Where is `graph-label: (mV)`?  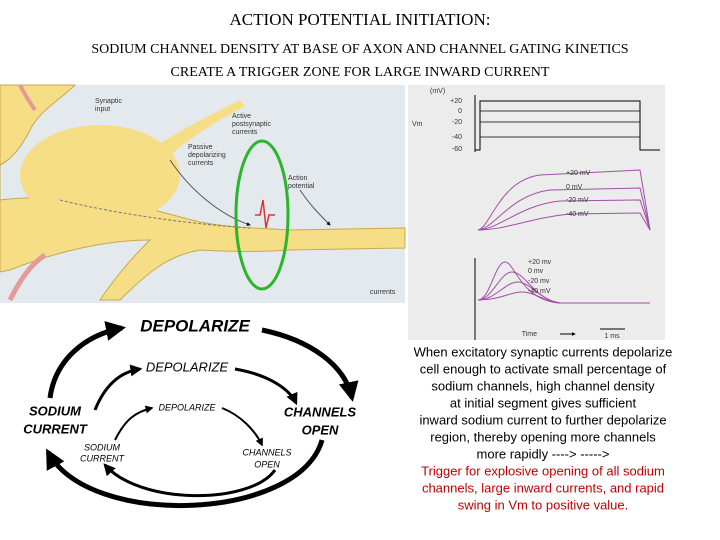 graph-label: (mV) is located at coordinates (437, 91).